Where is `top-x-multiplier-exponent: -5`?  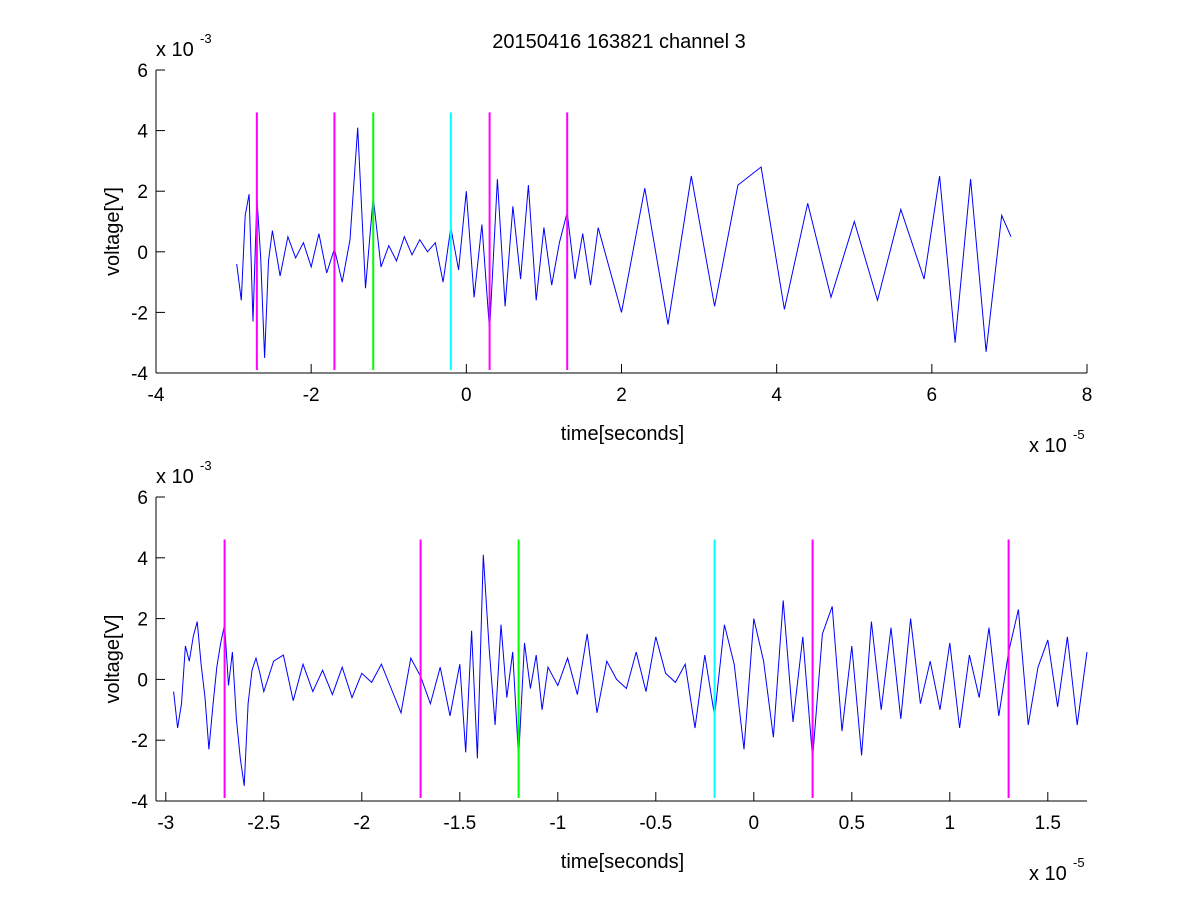 top-x-multiplier-exponent: -5 is located at coordinates (1079, 434).